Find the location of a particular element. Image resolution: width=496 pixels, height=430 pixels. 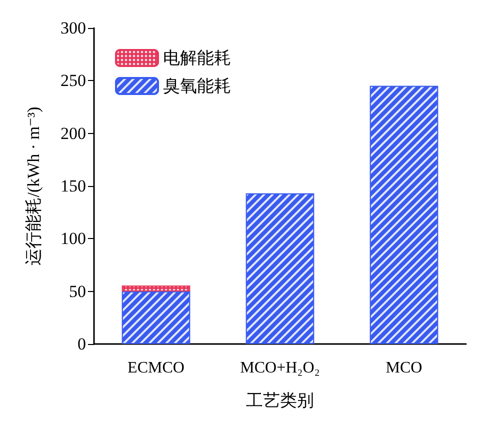

y-axis-title: 运行能耗/(kWh · m⁻³) is located at coordinates (33, 186).